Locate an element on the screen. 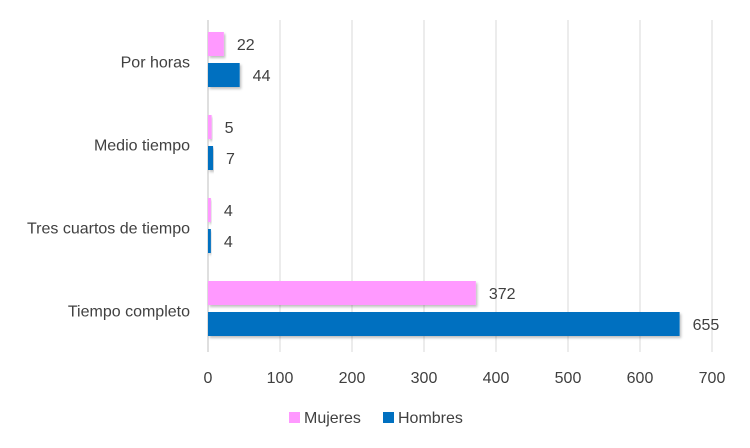 The image size is (750, 448). category-label: Tiempo completo is located at coordinates (129, 312).